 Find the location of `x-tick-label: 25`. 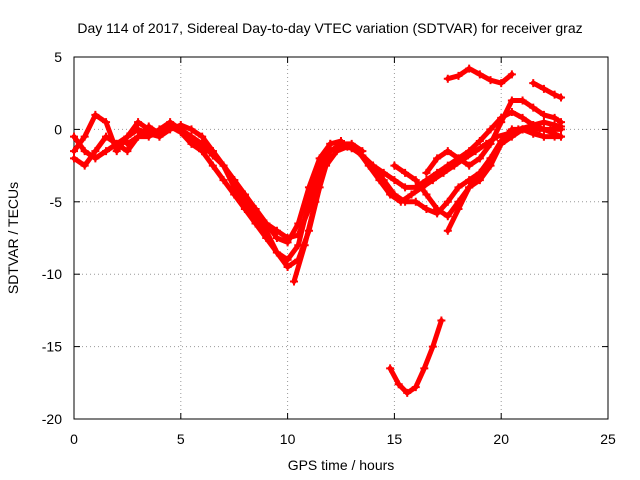

x-tick-label: 25 is located at coordinates (608, 439).